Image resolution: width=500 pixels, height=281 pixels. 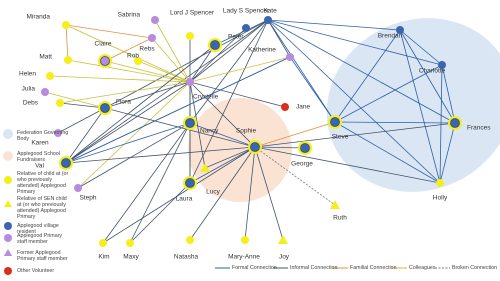 I want to click on node-label: Sophie, so click(x=246, y=131).